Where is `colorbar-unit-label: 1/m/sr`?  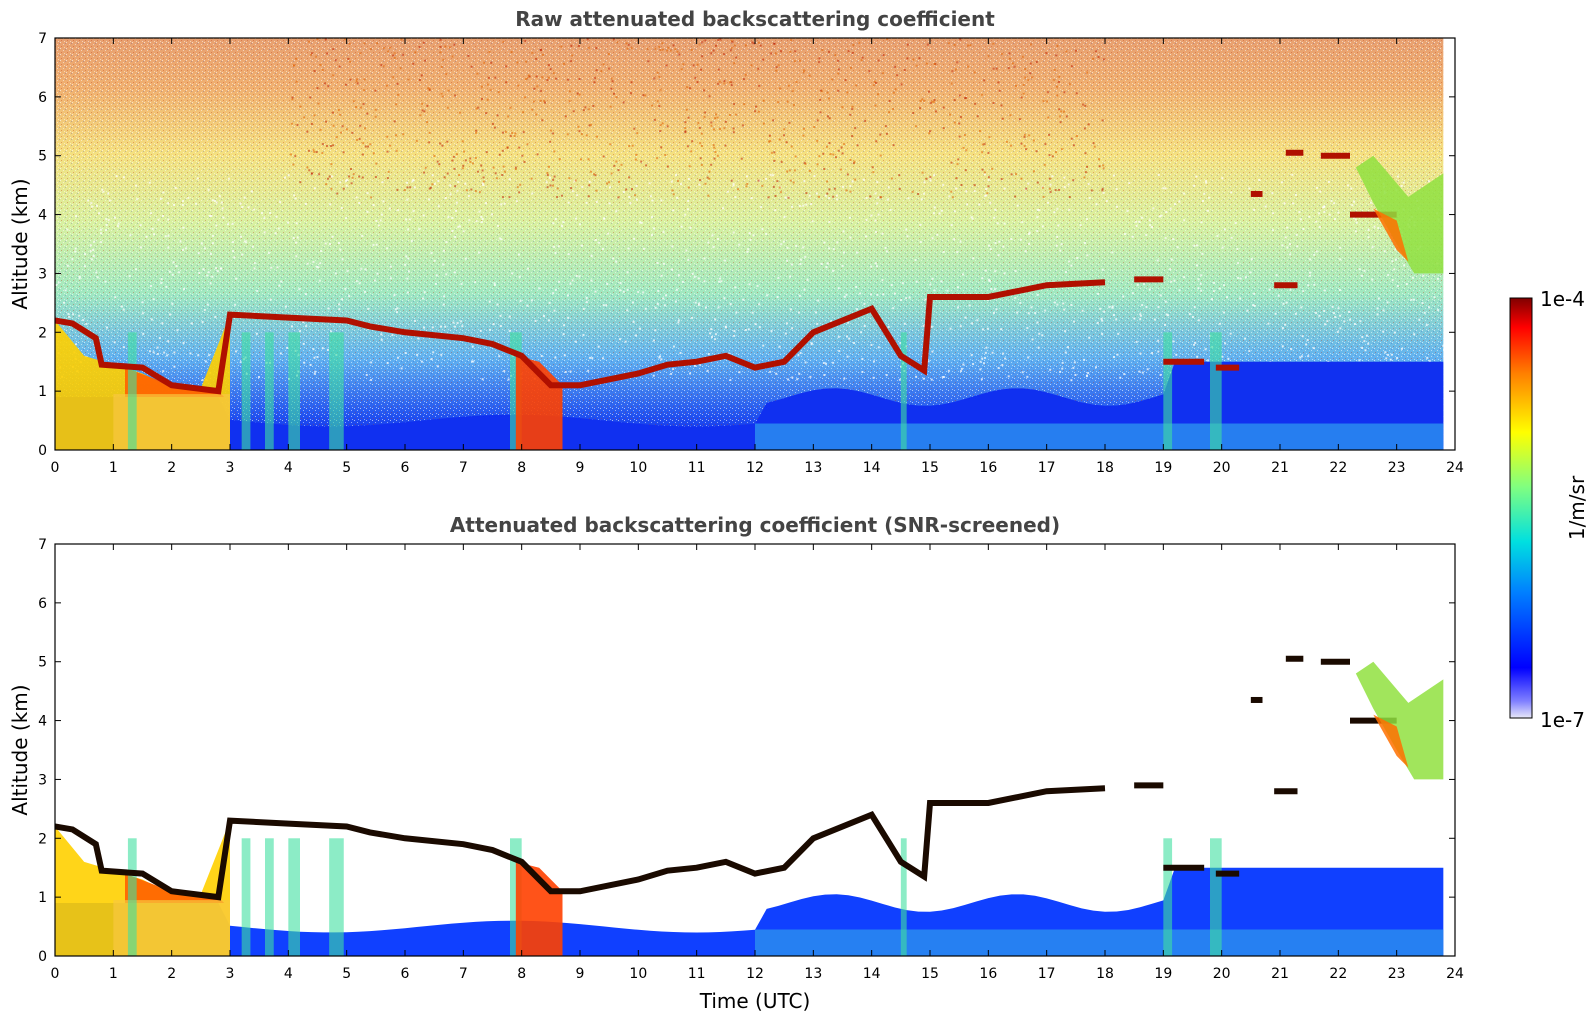 colorbar-unit-label: 1/m/sr is located at coordinates (1577, 507).